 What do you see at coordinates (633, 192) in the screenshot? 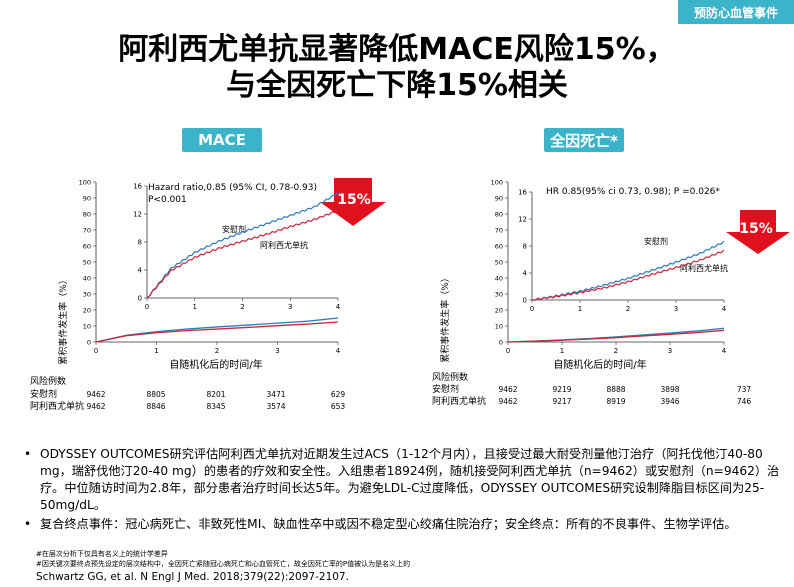
I see `inset-annotation: HR 0.85(95% ci 0.73, 0.98); P =0.026*` at bounding box center [633, 192].